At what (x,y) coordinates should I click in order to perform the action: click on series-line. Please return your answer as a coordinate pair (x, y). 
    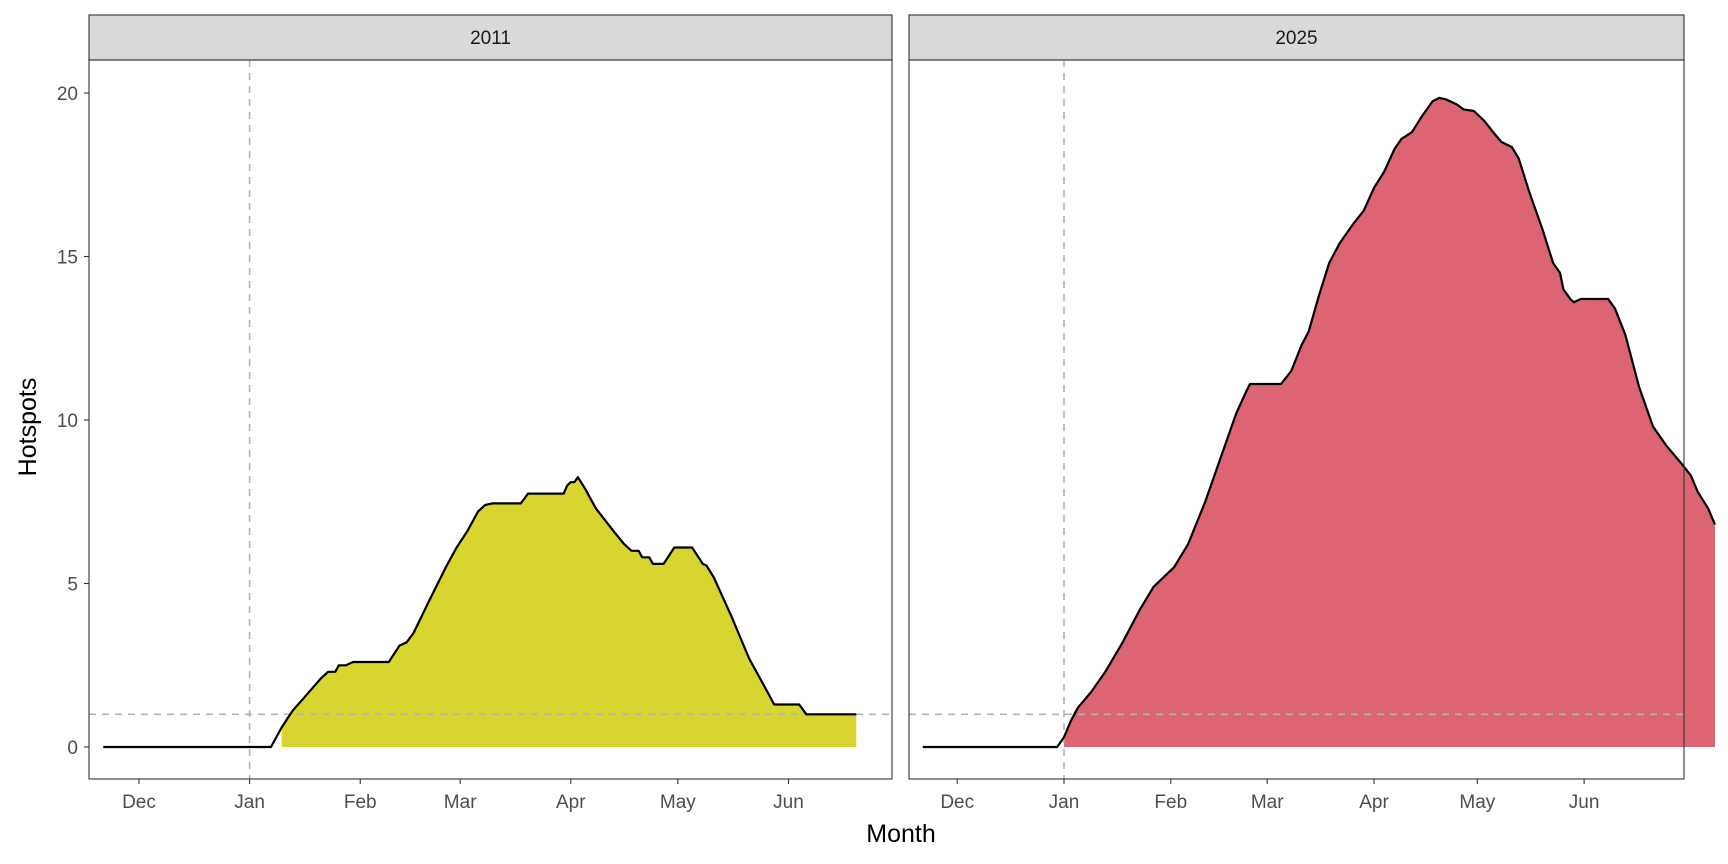
    Looking at the image, I should click on (480, 612).